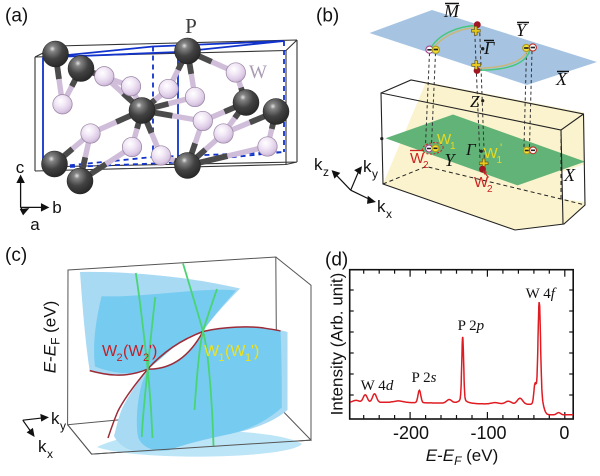 The height and width of the screenshot is (476, 600). Describe the element at coordinates (16, 255) in the screenshot. I see `svg-text: (c)` at that location.